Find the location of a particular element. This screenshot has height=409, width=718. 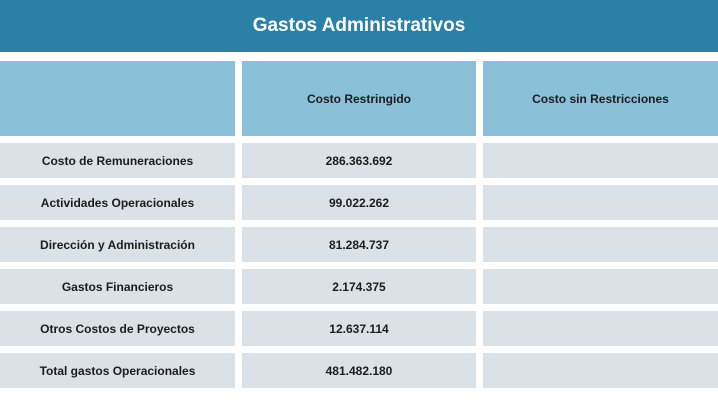

row-label: Total gastos Operacionales is located at coordinates (117, 370).